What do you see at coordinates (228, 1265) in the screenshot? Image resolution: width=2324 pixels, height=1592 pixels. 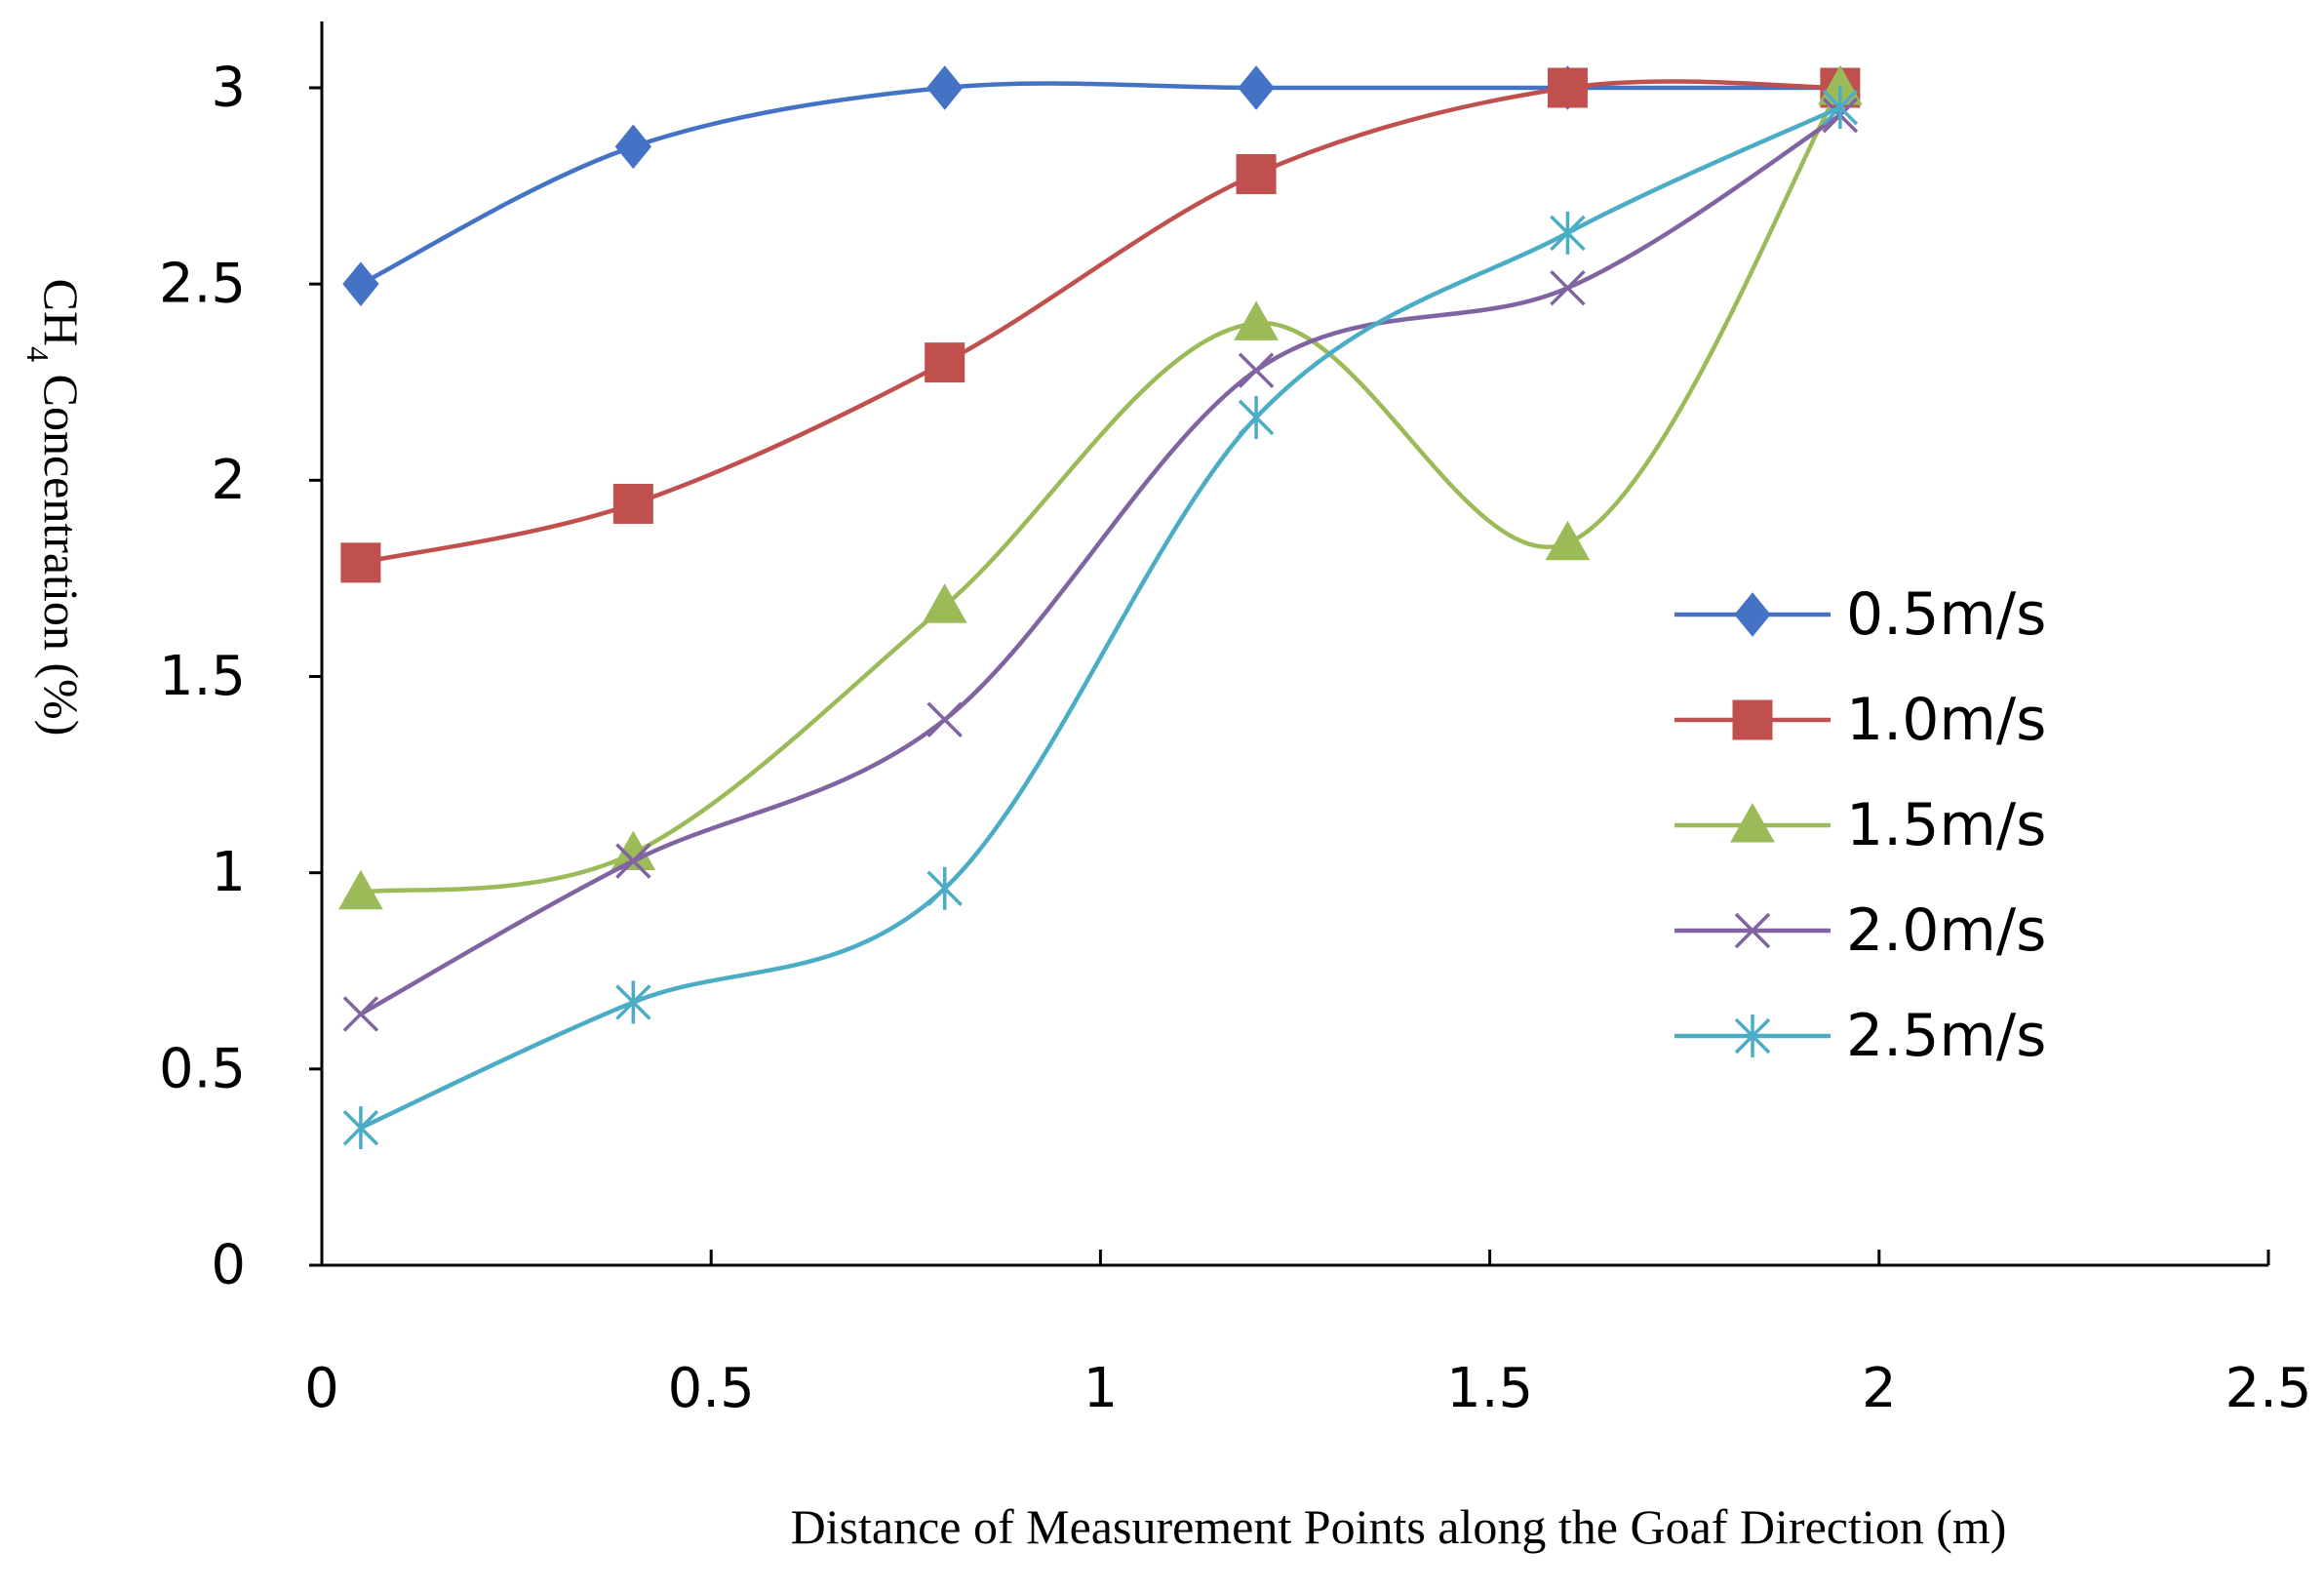 I see `y-tick-label: 0` at bounding box center [228, 1265].